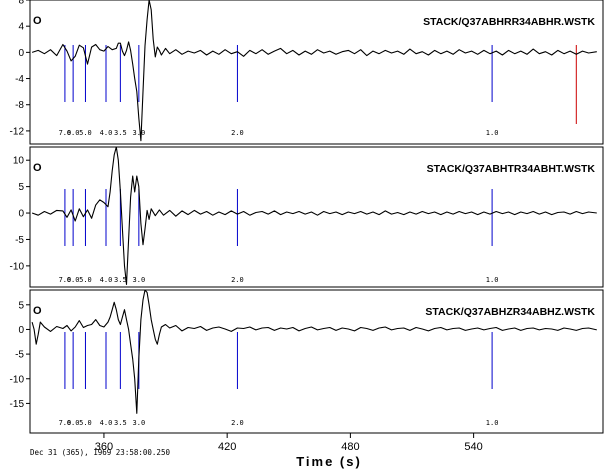 This screenshot has height=469, width=606. What do you see at coordinates (104, 447) in the screenshot?
I see `x-tick-label: 360` at bounding box center [104, 447].